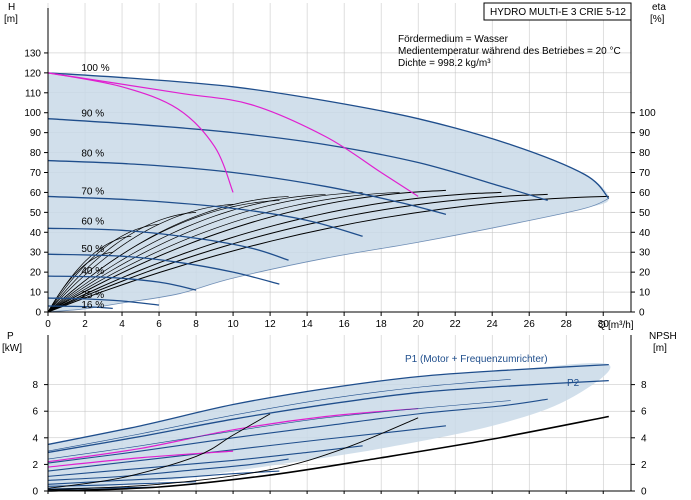  I want to click on x-tick-label: 2, so click(85, 324).